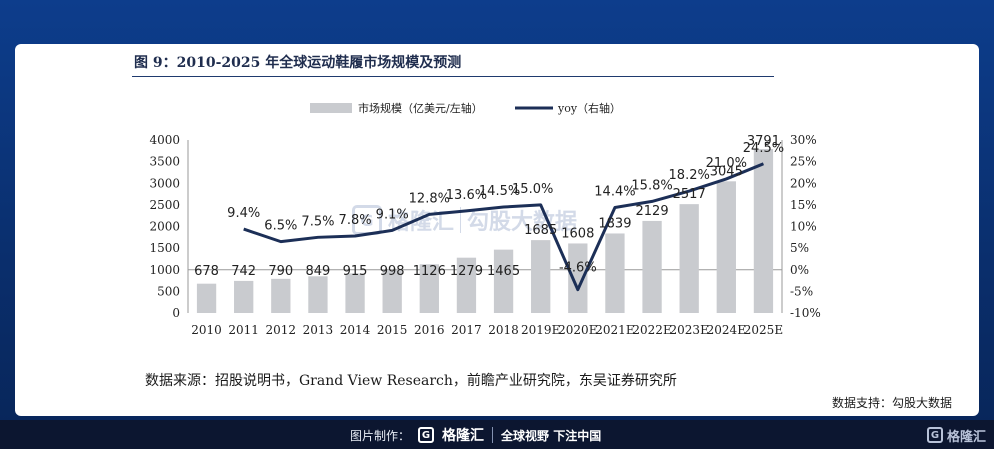  Describe the element at coordinates (966, 437) in the screenshot. I see `corner-logo-text: 格隆汇` at that location.